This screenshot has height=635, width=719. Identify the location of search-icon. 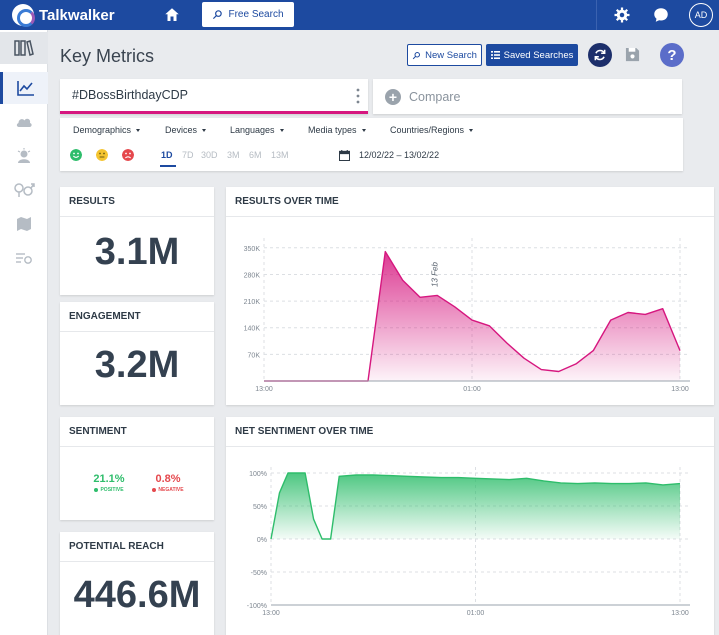
(416, 55).